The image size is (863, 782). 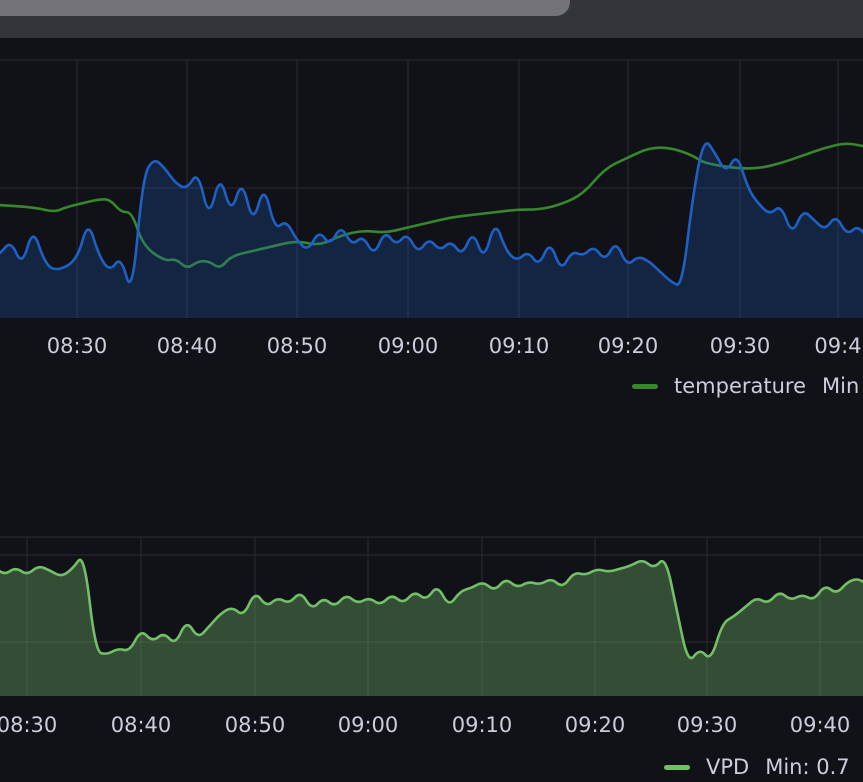 What do you see at coordinates (757, 767) in the screenshot?
I see `vpd-legend: VPD Min: 0.7` at bounding box center [757, 767].